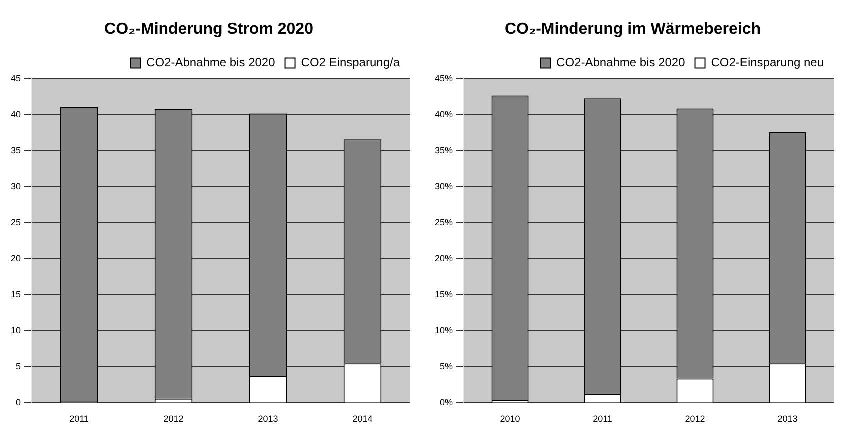  Describe the element at coordinates (16, 259) in the screenshot. I see `y-tick-label: 20` at that location.